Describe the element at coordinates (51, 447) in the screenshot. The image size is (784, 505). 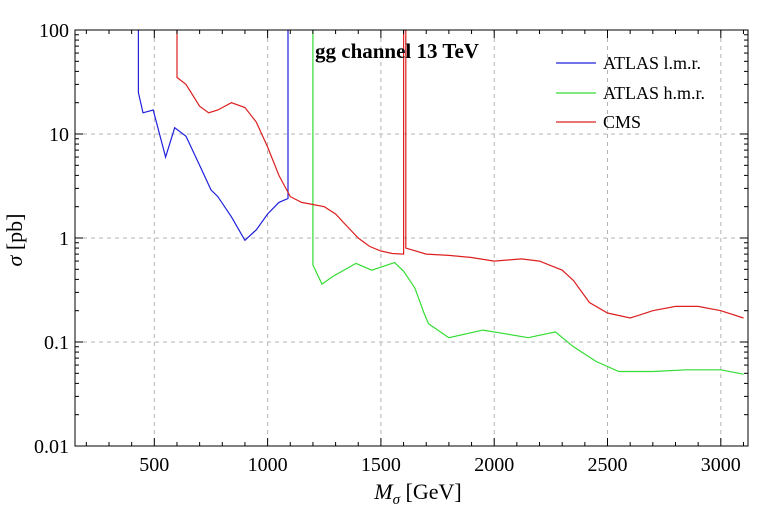
I see `y-tick-label: 0.01` at that location.